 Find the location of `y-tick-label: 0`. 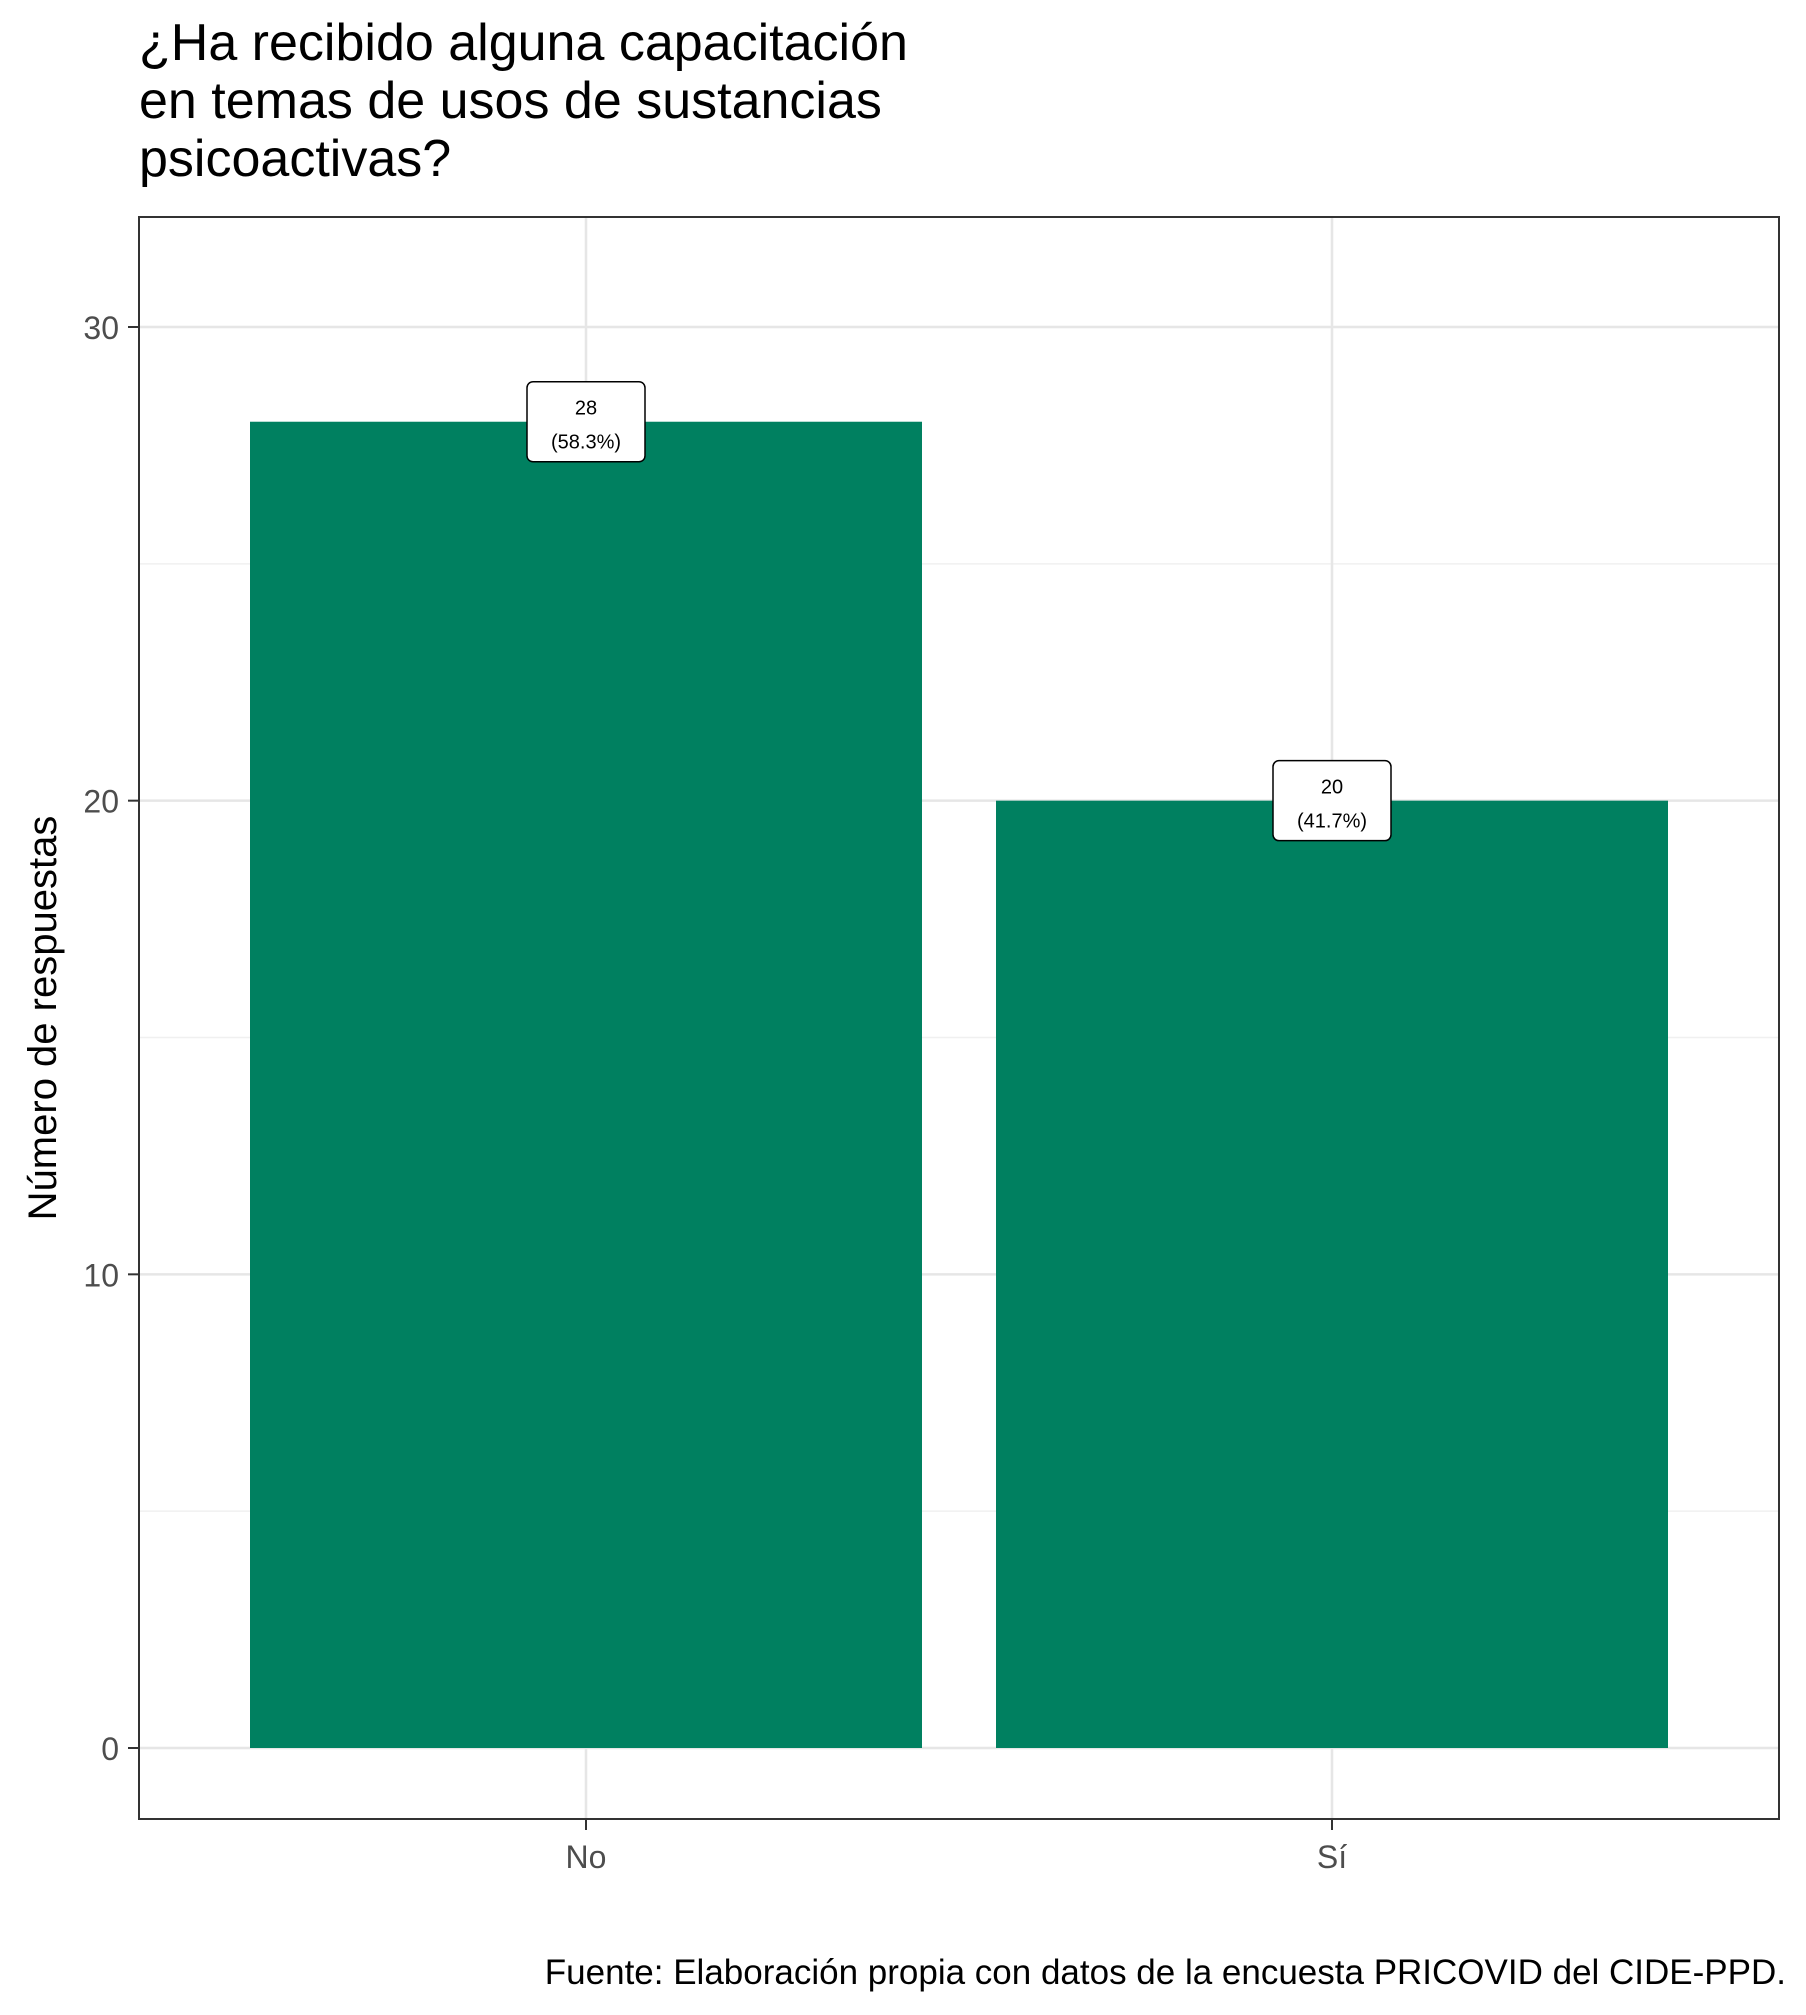

y-tick-label: 0 is located at coordinates (110, 1749).